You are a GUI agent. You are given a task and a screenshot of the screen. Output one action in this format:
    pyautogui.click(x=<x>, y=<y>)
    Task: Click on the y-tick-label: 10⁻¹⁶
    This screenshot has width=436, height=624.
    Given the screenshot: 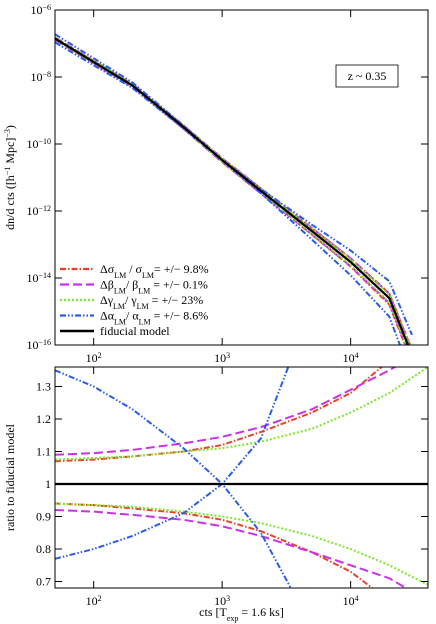 What is the action you would take?
    pyautogui.click(x=38, y=345)
    